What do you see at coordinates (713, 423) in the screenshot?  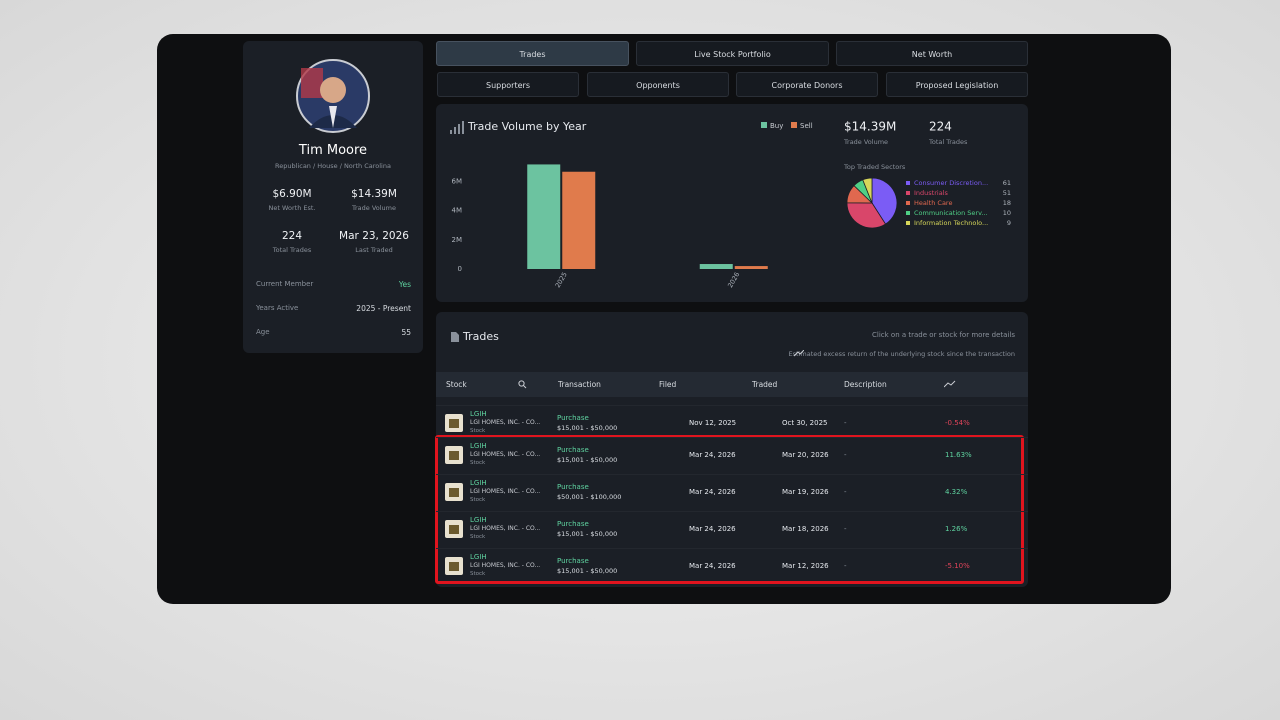 I see `filed-date: Nov 12, 2025` at bounding box center [713, 423].